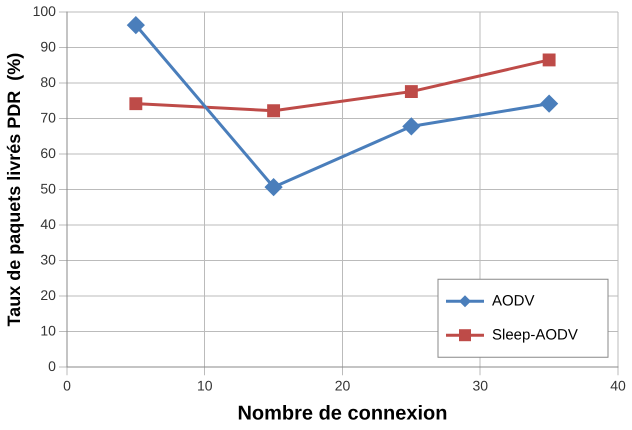 Image resolution: width=632 pixels, height=430 pixels. What do you see at coordinates (48, 82) in the screenshot?
I see `y-tick-label: 80` at bounding box center [48, 82].